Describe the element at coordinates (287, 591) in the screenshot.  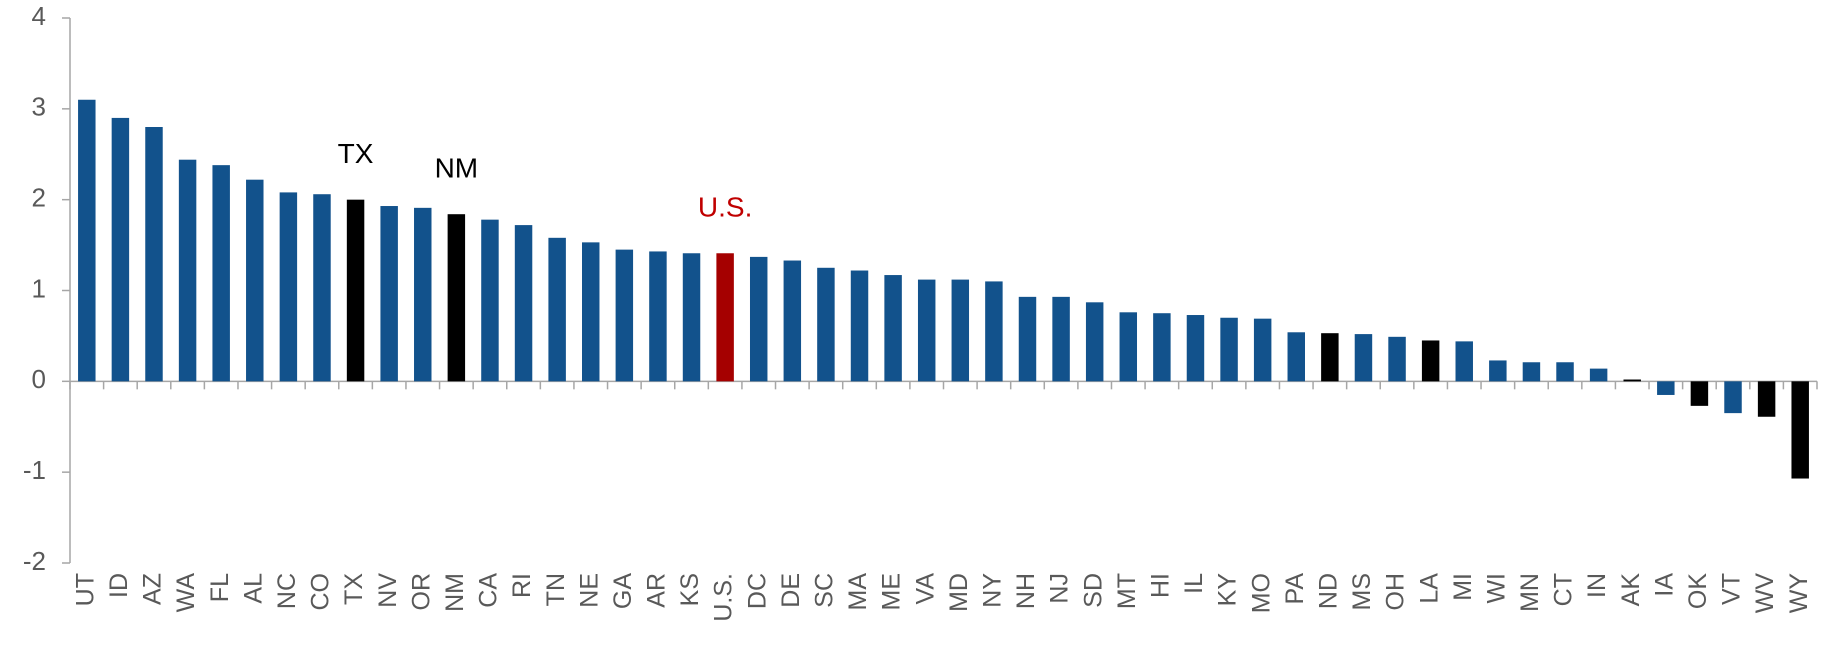
I see `x-tick-label: NC` at that location.